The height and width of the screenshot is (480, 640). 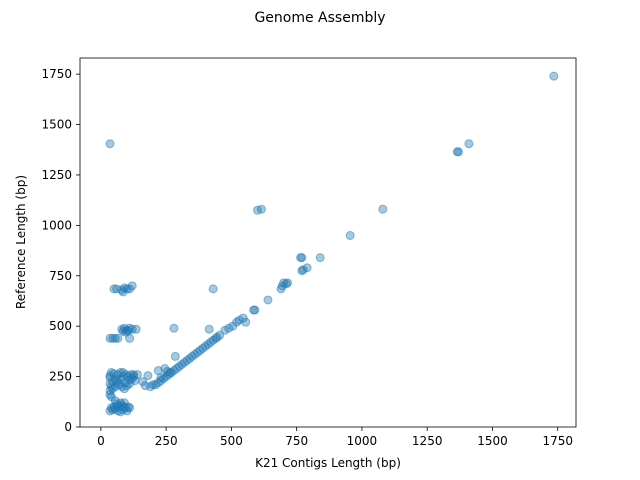 I want to click on y-tick-label: 1000, so click(x=56, y=225).